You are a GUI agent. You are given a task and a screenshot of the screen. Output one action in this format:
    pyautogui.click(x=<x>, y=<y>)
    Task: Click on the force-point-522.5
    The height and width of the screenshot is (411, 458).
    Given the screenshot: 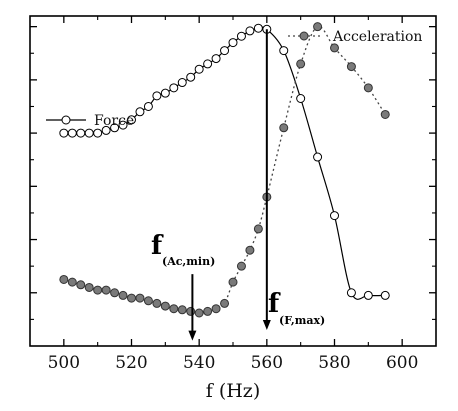 What is the action you would take?
    pyautogui.click(x=140, y=112)
    